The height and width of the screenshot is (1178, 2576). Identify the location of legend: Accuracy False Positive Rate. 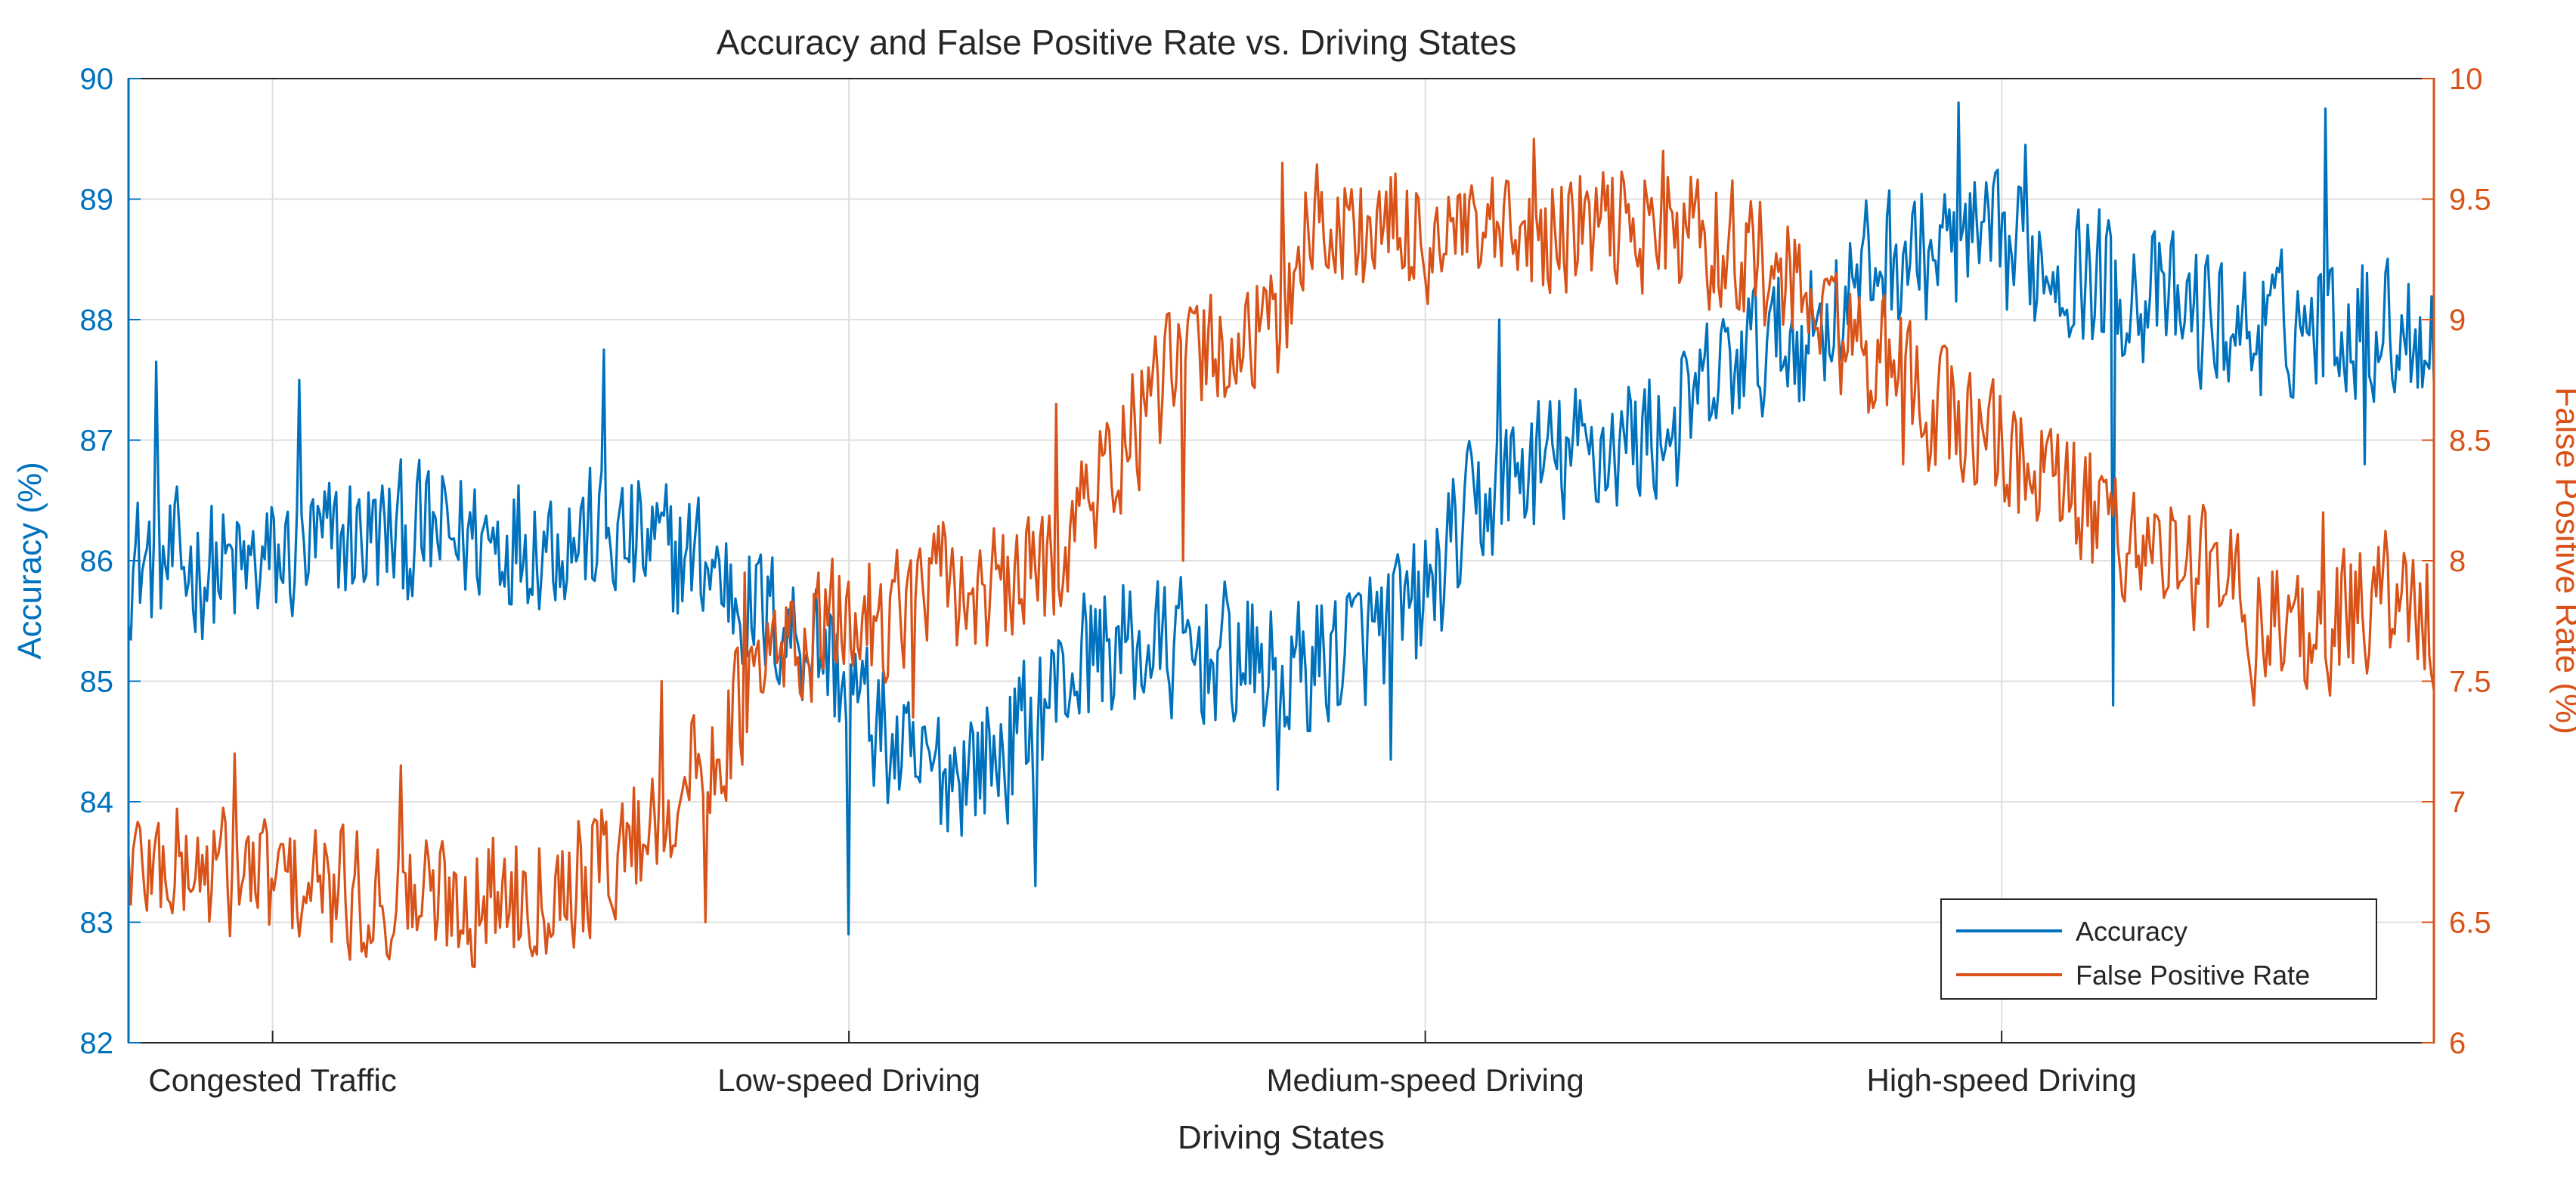
(2158, 949).